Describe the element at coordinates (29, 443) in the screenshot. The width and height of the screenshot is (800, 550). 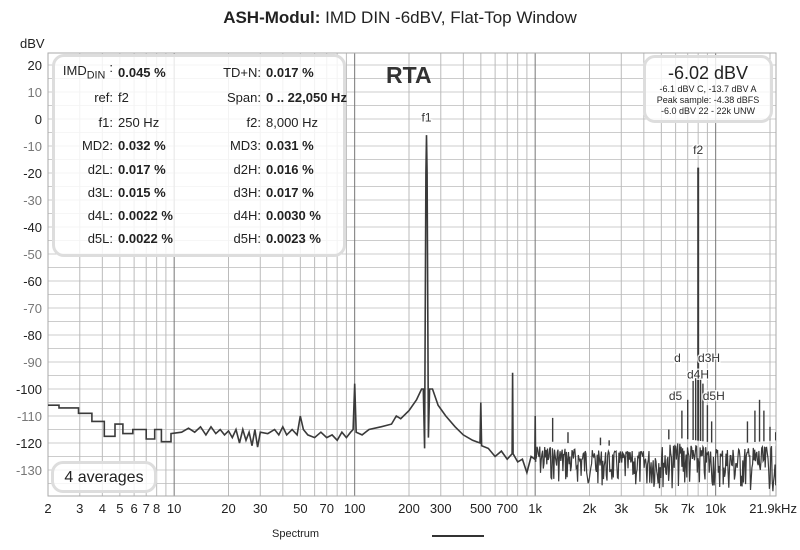
I see `y-tick-label: -120` at that location.